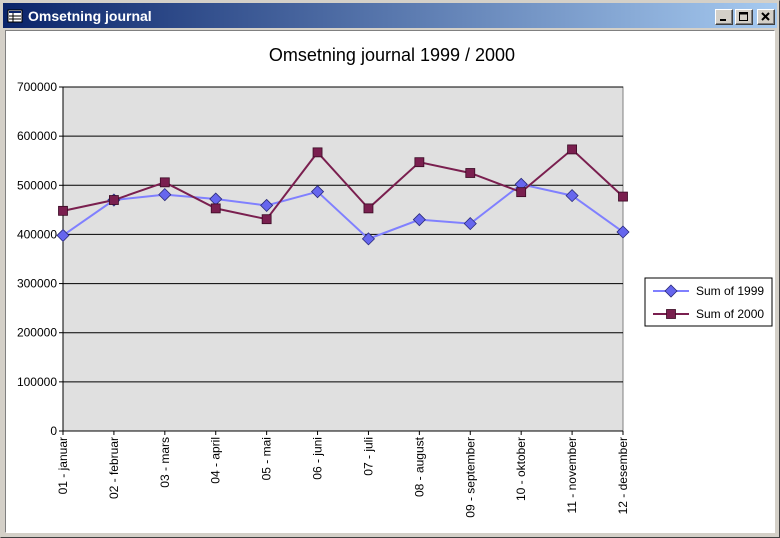  I want to click on y-tick-label: 700000, so click(37, 87).